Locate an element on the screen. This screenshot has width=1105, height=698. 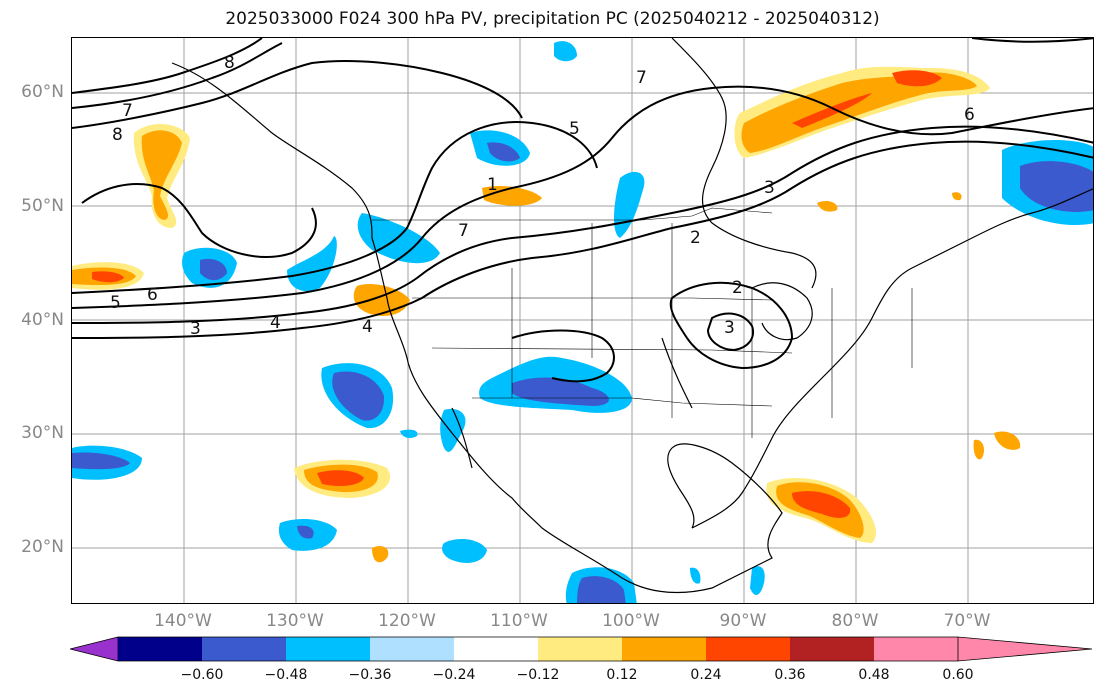
colorbar-tick-2: −0.48 is located at coordinates (286, 675).